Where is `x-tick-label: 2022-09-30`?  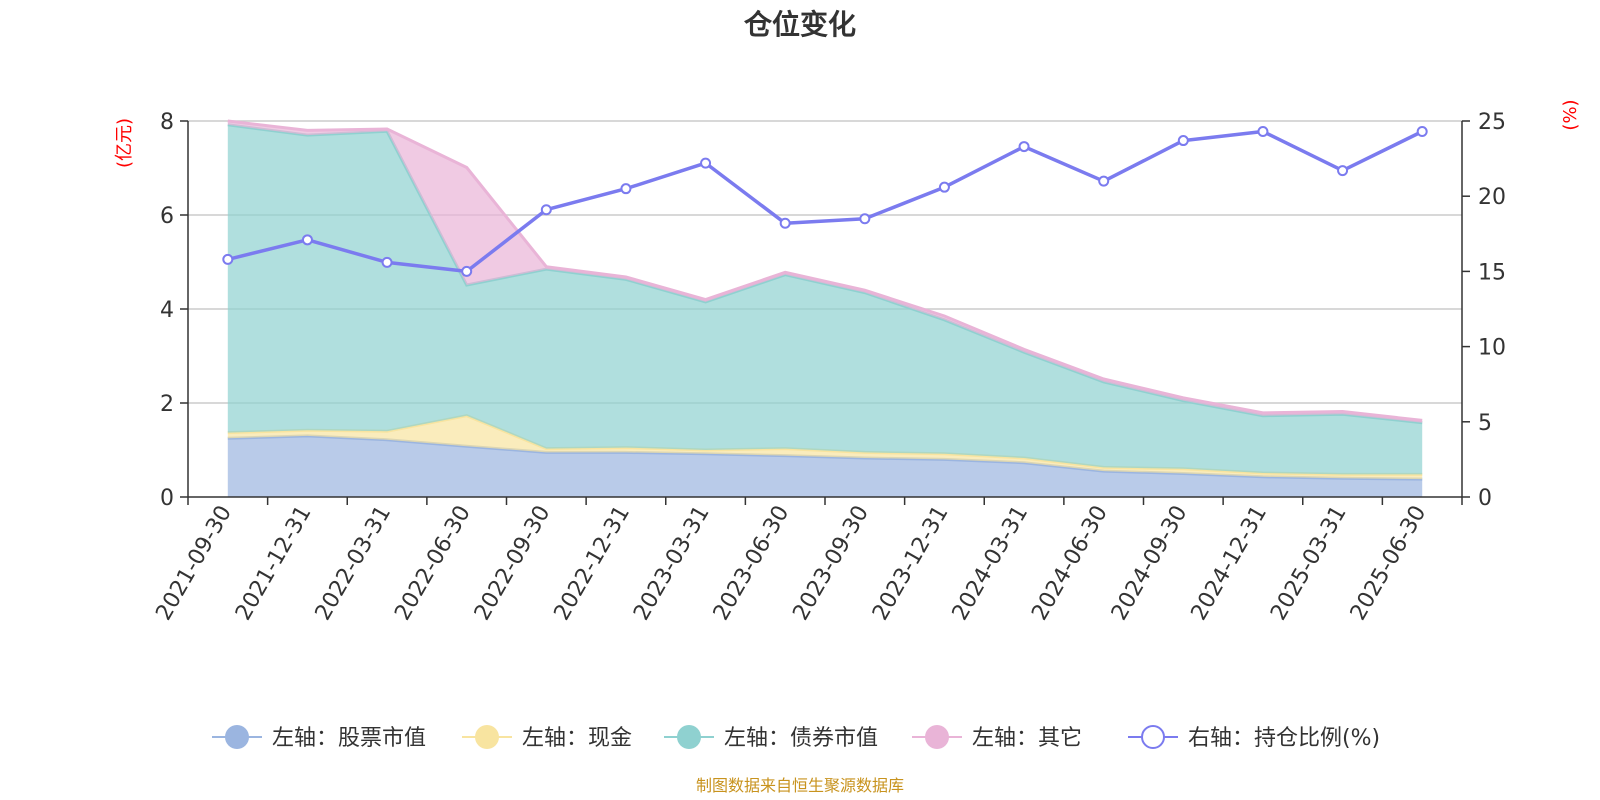
x-tick-label: 2022-09-30 is located at coordinates (513, 563).